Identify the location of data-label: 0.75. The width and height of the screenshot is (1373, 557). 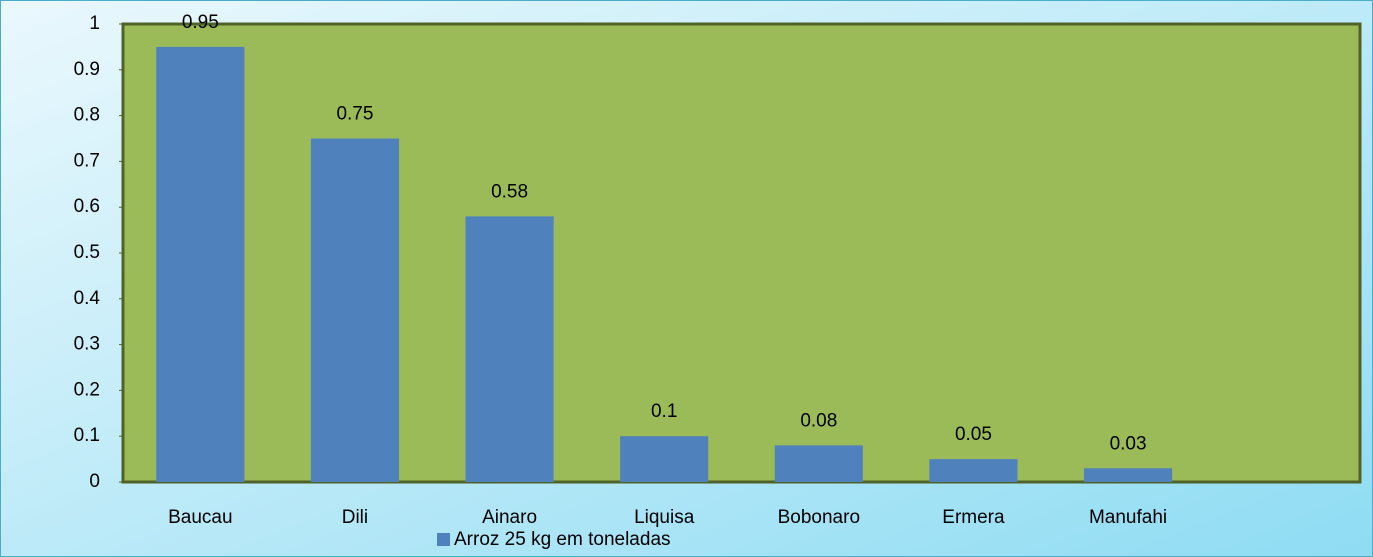
(354, 114).